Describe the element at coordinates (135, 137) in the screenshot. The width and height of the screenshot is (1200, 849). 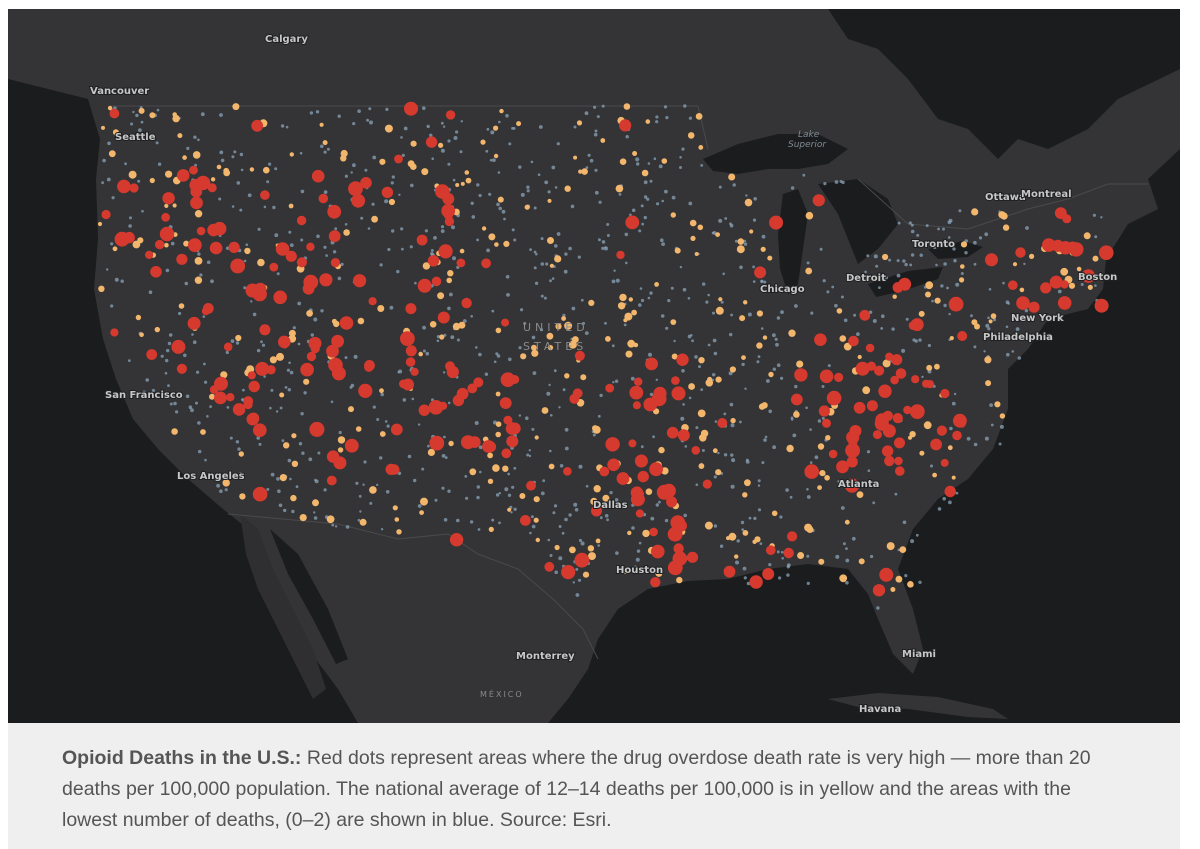
I see `place-label-seattle: Seattle` at that location.